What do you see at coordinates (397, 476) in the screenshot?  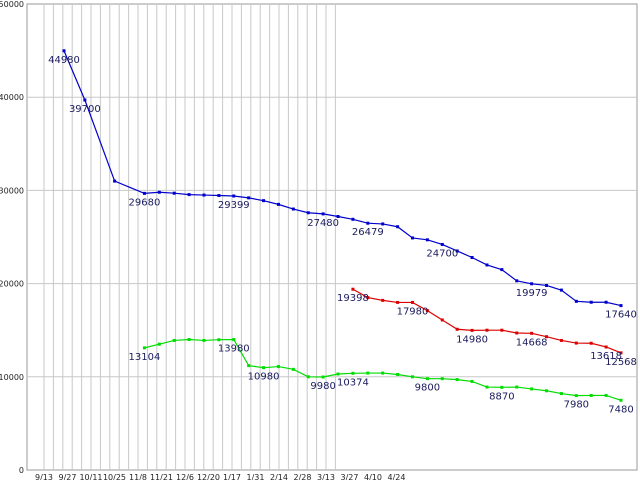 I see `x-tick-label: 4/24` at bounding box center [397, 476].